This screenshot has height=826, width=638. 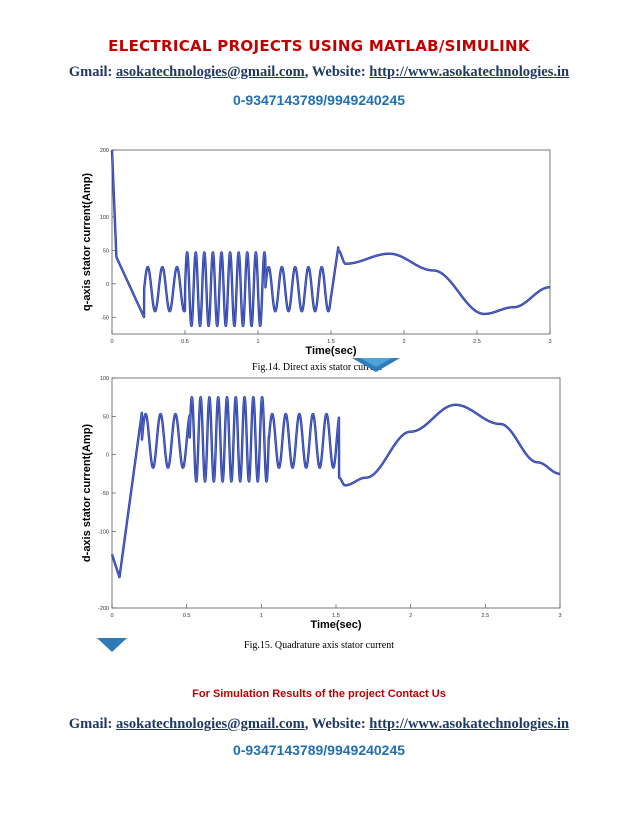 I want to click on header-phone: 0-9347143789/9949240245, so click(x=319, y=100).